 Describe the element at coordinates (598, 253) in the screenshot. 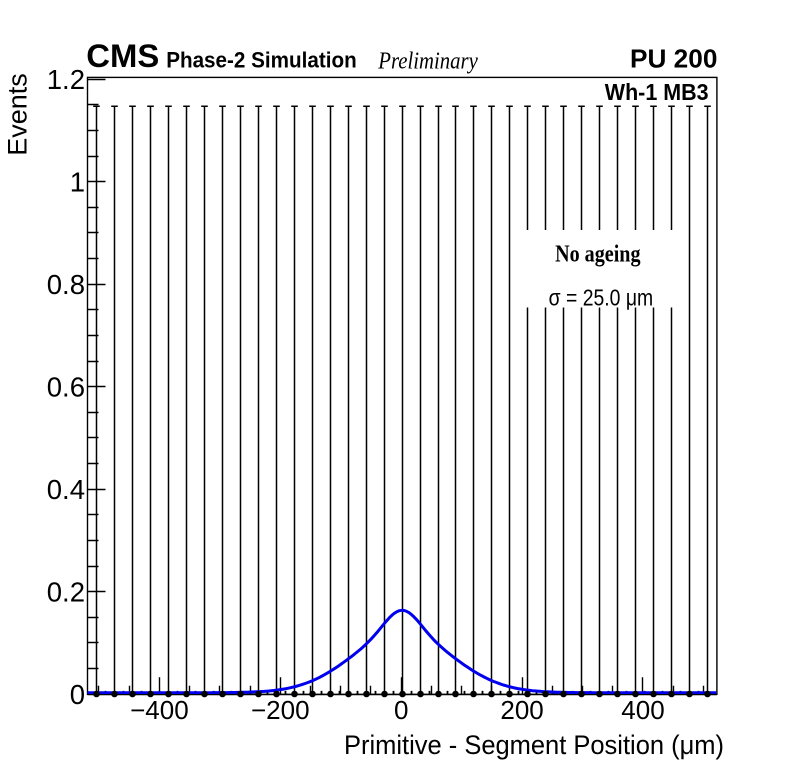

I see `svg-text: No ageing` at that location.